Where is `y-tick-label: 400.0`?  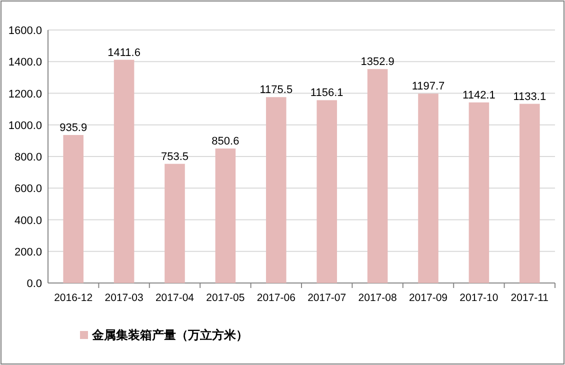
y-tick-label: 400.0 is located at coordinates (28, 220).